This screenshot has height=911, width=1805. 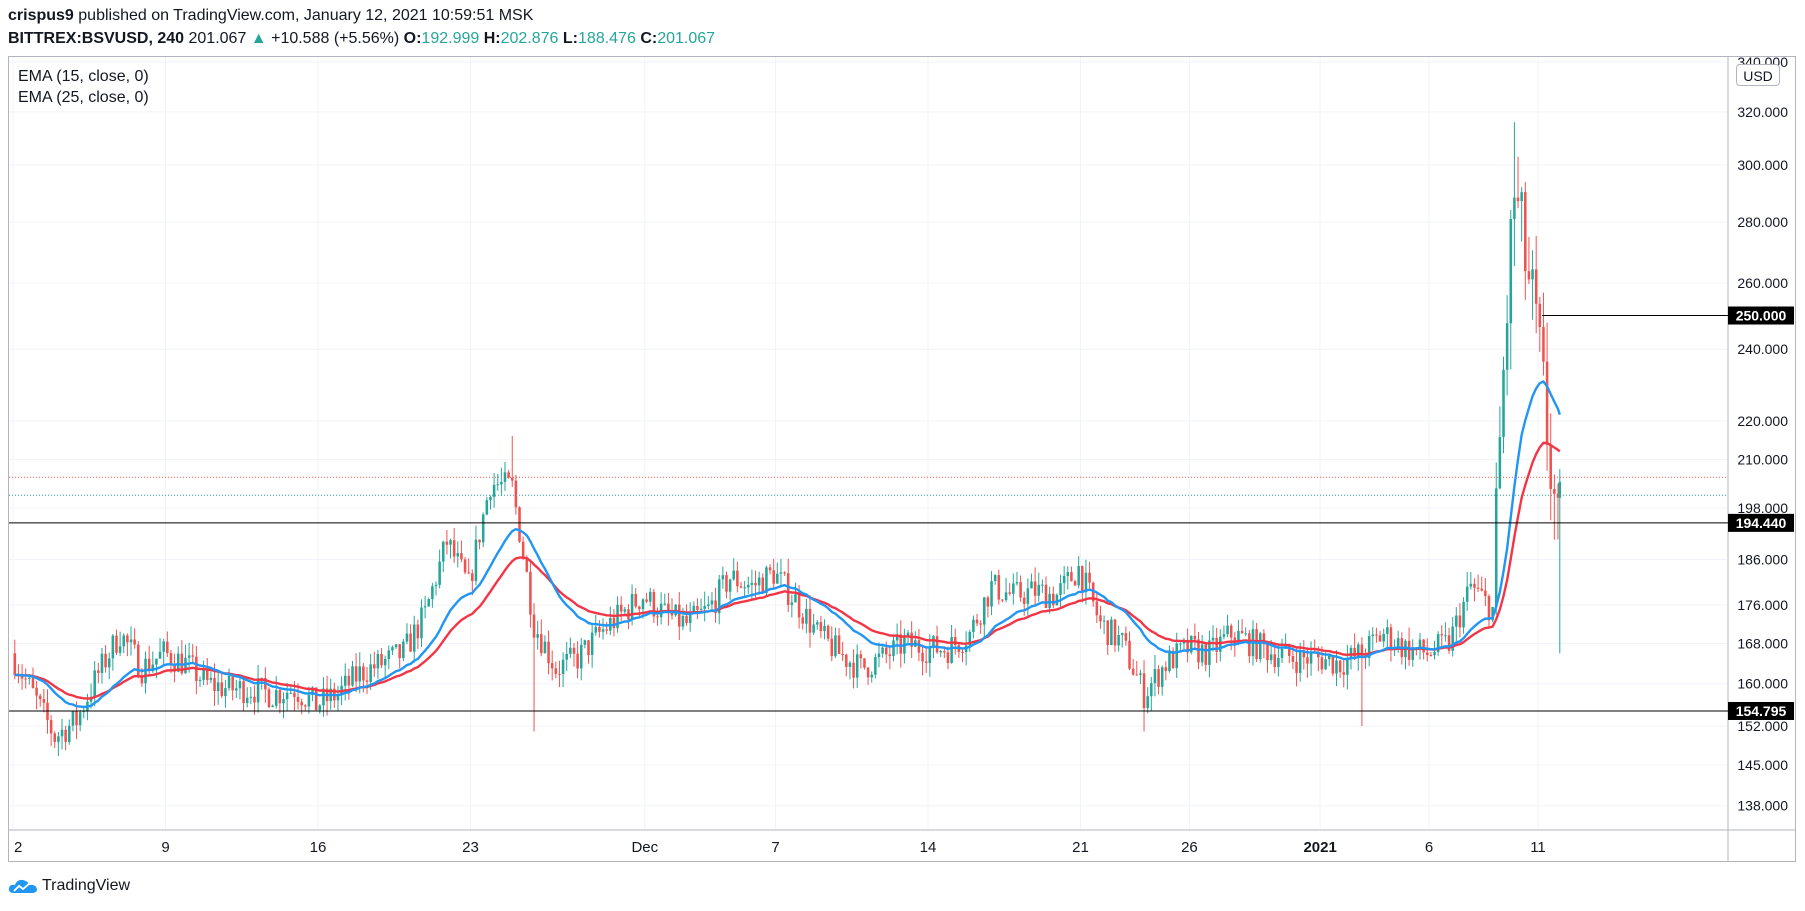 What do you see at coordinates (492, 38) in the screenshot?
I see `high-key: H:` at bounding box center [492, 38].